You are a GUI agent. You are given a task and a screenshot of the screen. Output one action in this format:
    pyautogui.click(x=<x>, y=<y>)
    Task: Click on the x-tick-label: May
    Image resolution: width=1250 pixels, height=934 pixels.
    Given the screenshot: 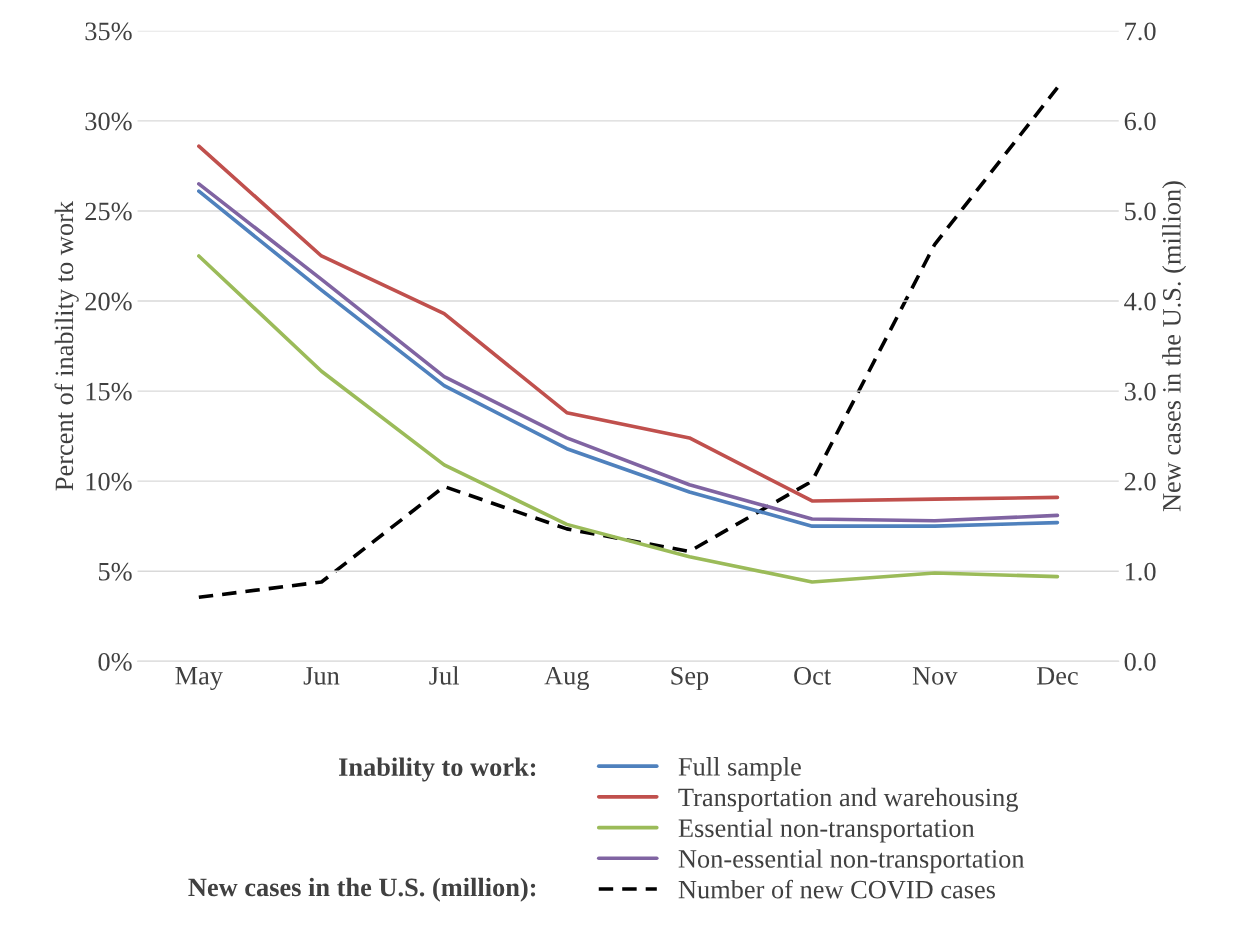 What is the action you would take?
    pyautogui.click(x=199, y=679)
    